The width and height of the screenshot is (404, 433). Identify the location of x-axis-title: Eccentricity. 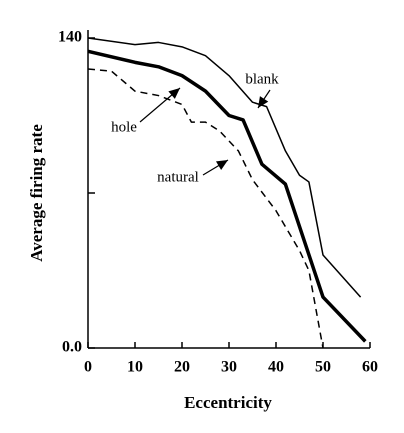
(228, 402).